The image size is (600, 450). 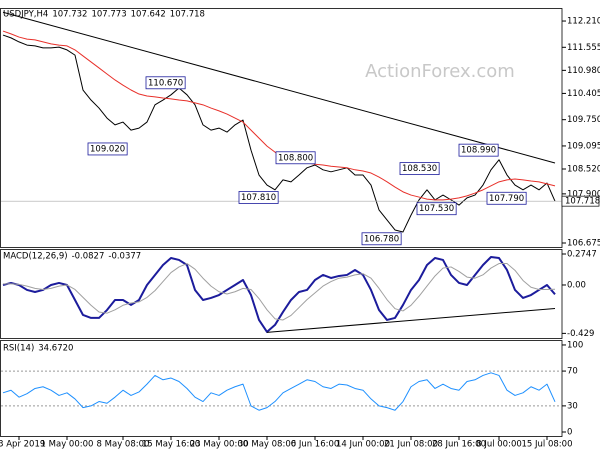 I want to click on y-tick-label: 30, so click(x=572, y=406).